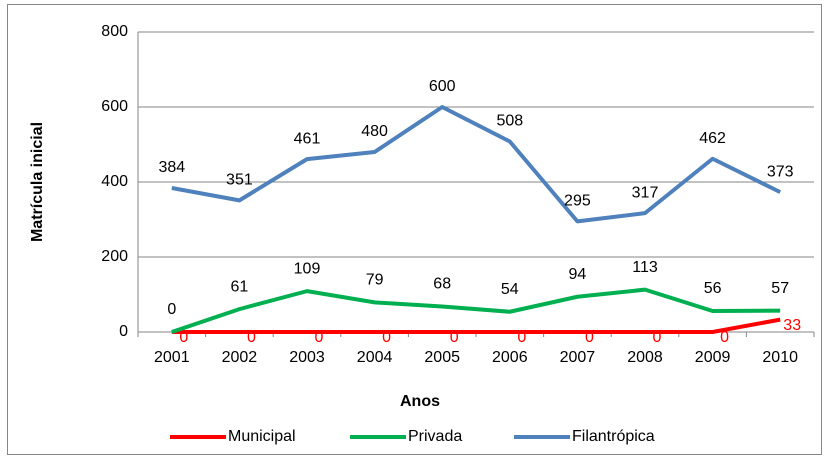 The width and height of the screenshot is (826, 460). Describe the element at coordinates (114, 106) in the screenshot. I see `y-tick-label: 600` at that location.